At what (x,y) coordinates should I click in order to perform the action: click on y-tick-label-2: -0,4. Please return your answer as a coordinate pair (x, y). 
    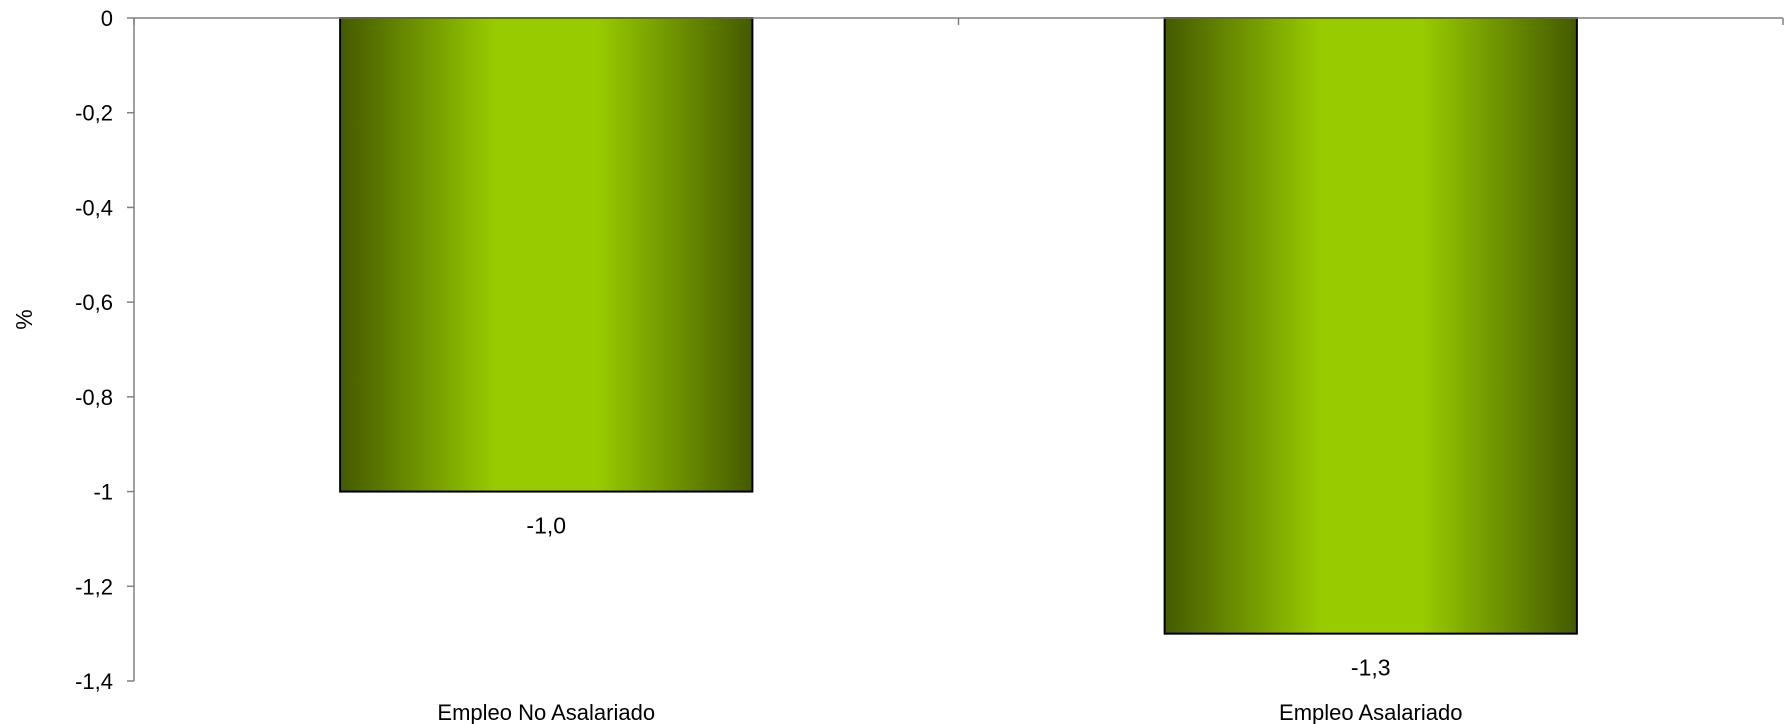
    Looking at the image, I should click on (94, 207).